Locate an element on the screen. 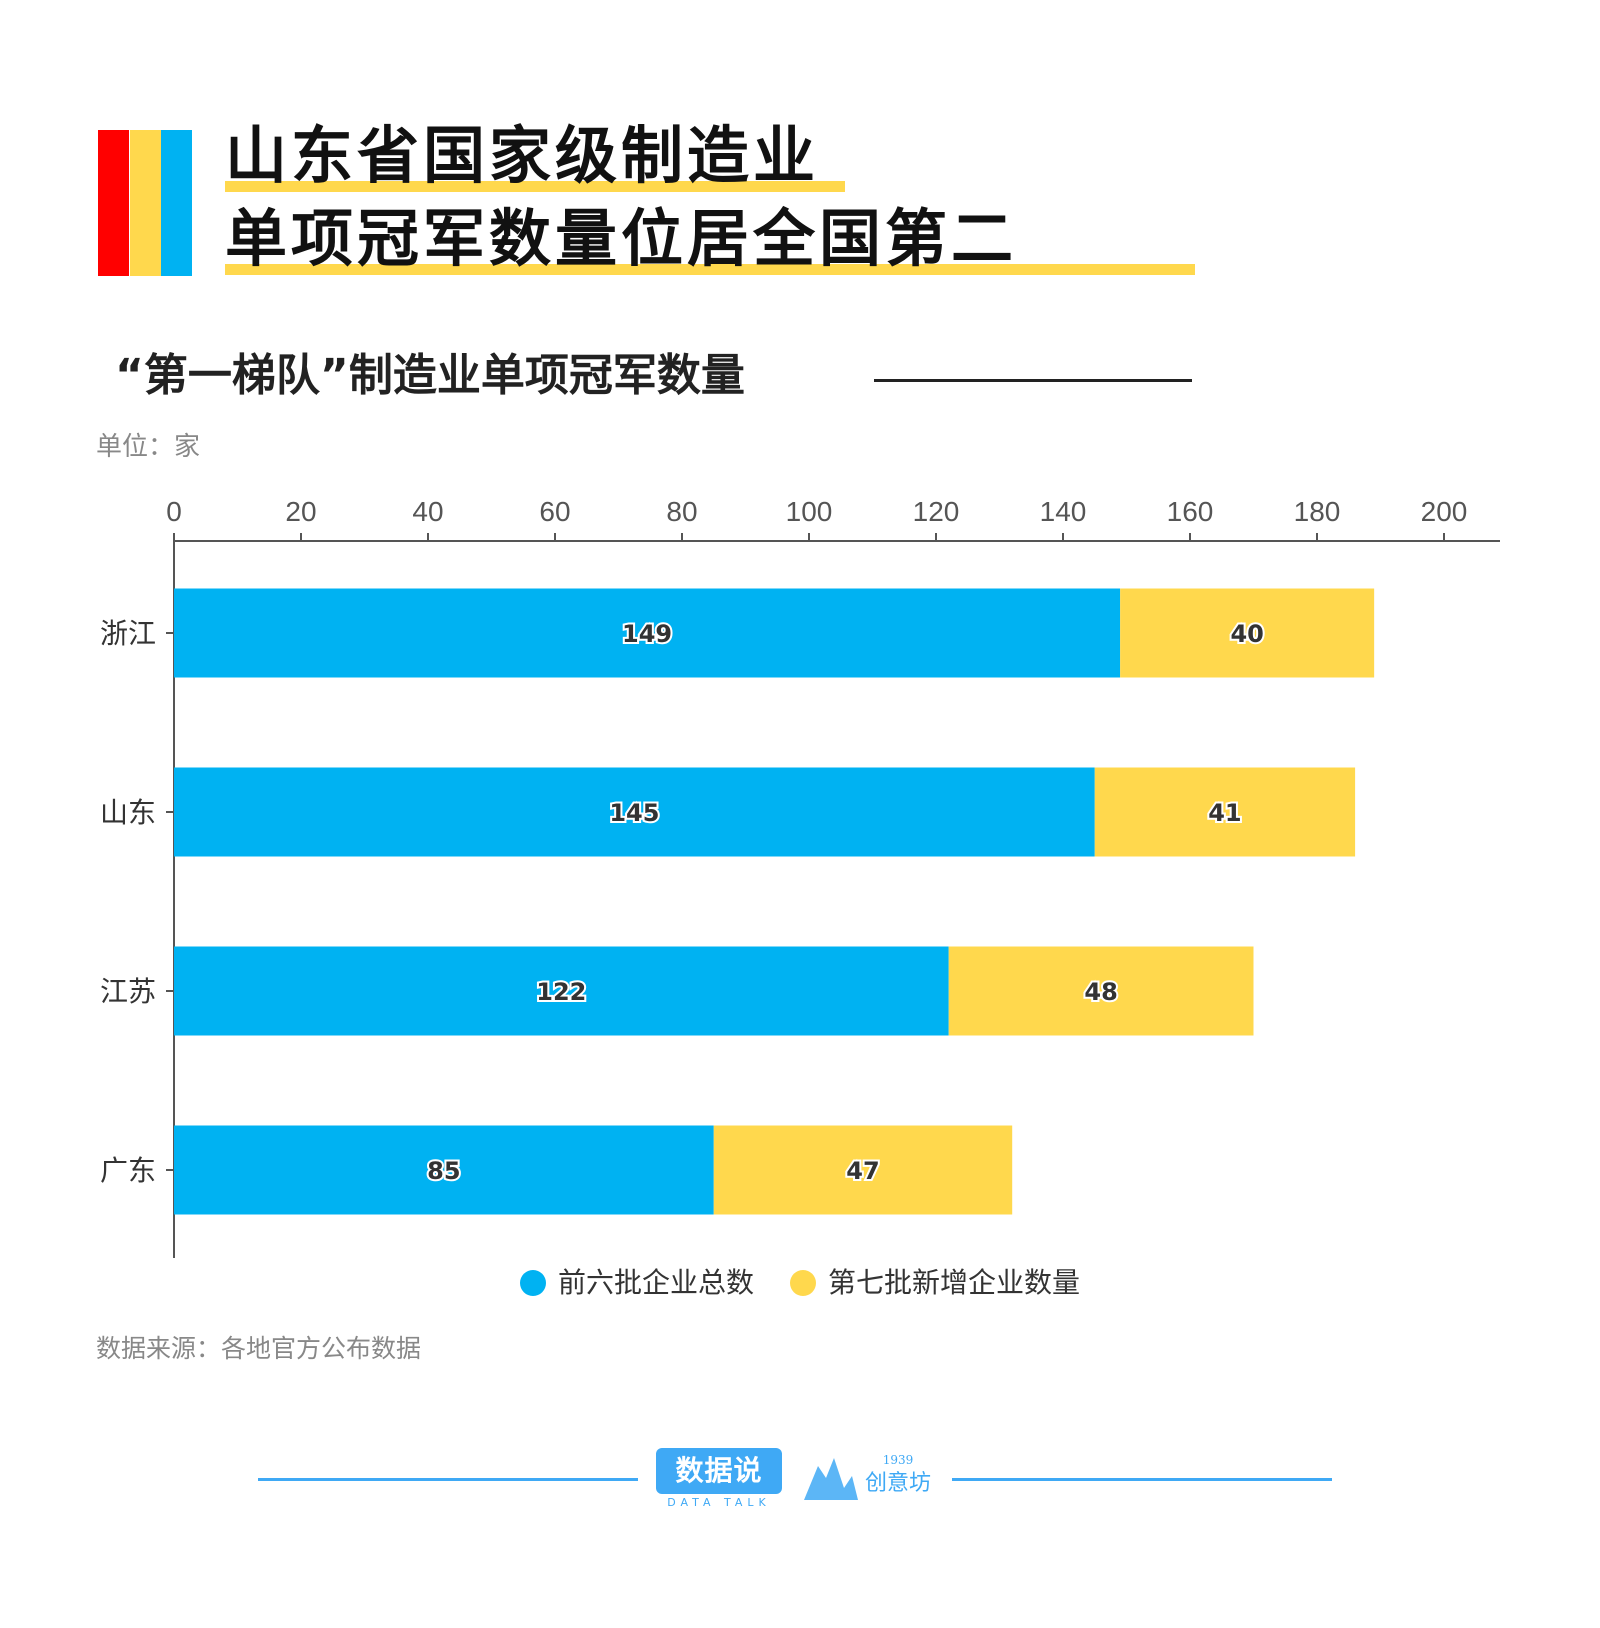  category-label: 江苏 is located at coordinates (128, 991).